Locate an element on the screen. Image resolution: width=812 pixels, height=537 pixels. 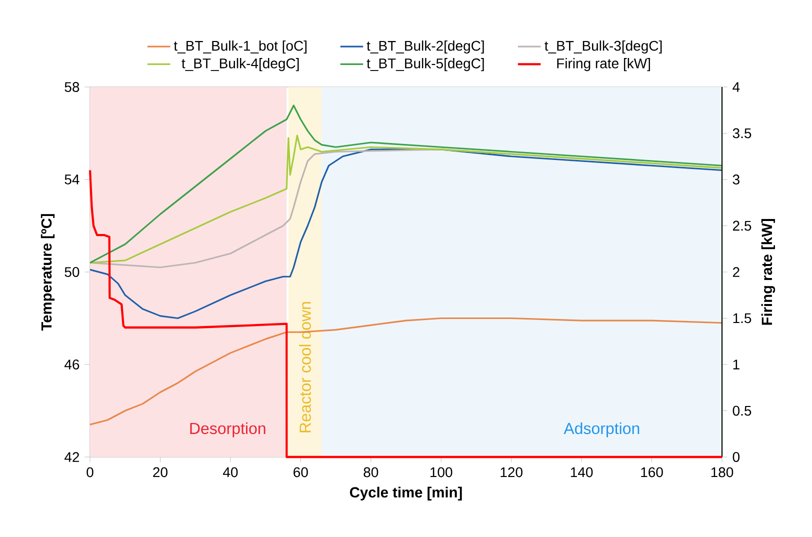
y-tick-label: 42 is located at coordinates (72, 457).